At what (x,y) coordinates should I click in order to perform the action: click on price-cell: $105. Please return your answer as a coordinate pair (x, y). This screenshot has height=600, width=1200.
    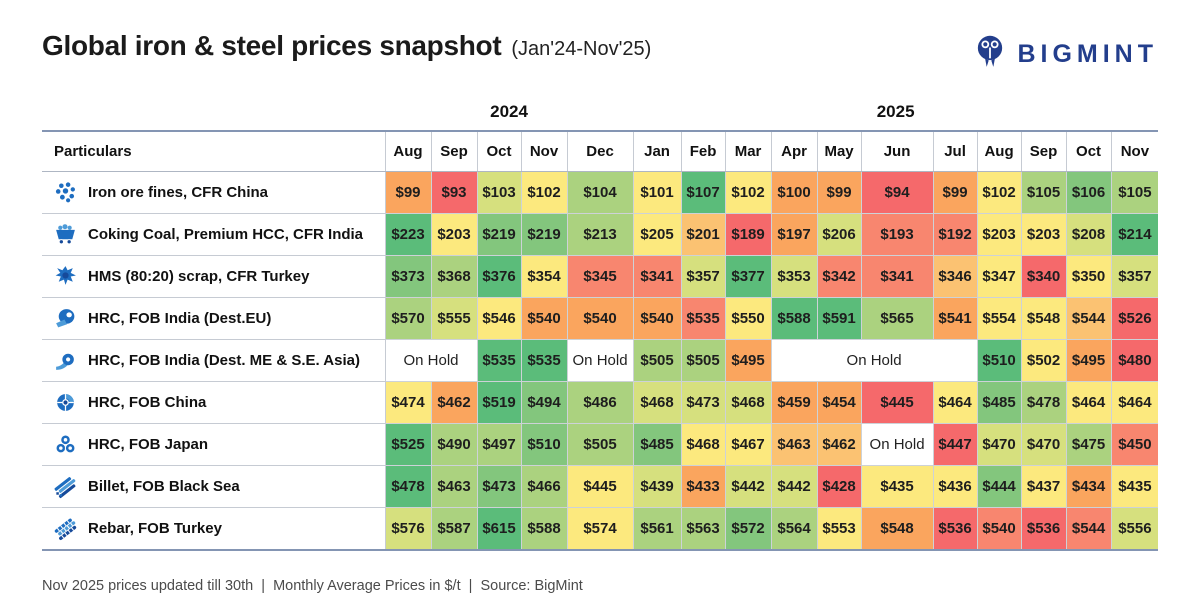
    Looking at the image, I should click on (1134, 192).